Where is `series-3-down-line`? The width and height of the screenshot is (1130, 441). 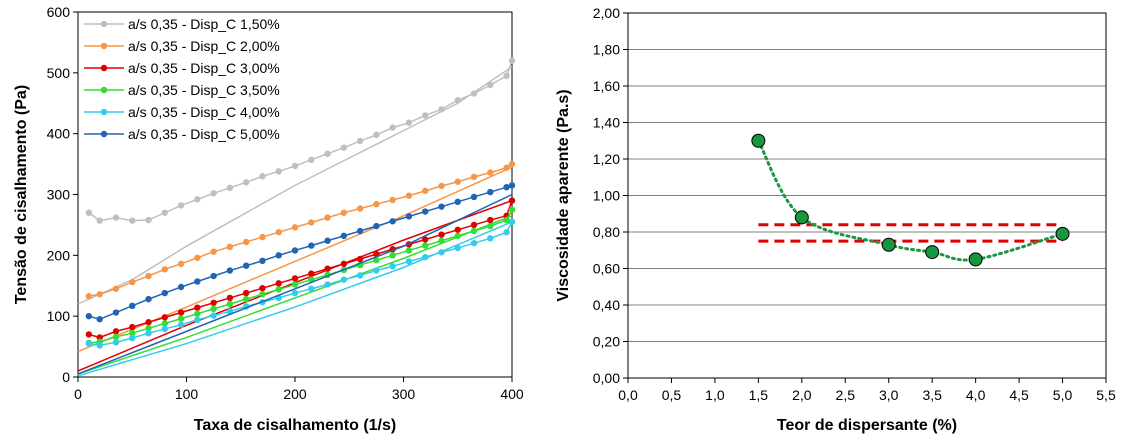
series-3-down-line is located at coordinates (295, 295).